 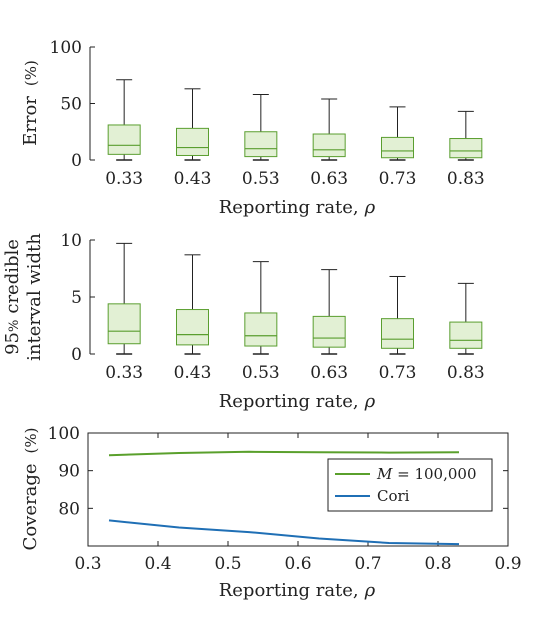 What do you see at coordinates (71, 241) in the screenshot?
I see `panel2-ytick-label: 10` at bounding box center [71, 241].